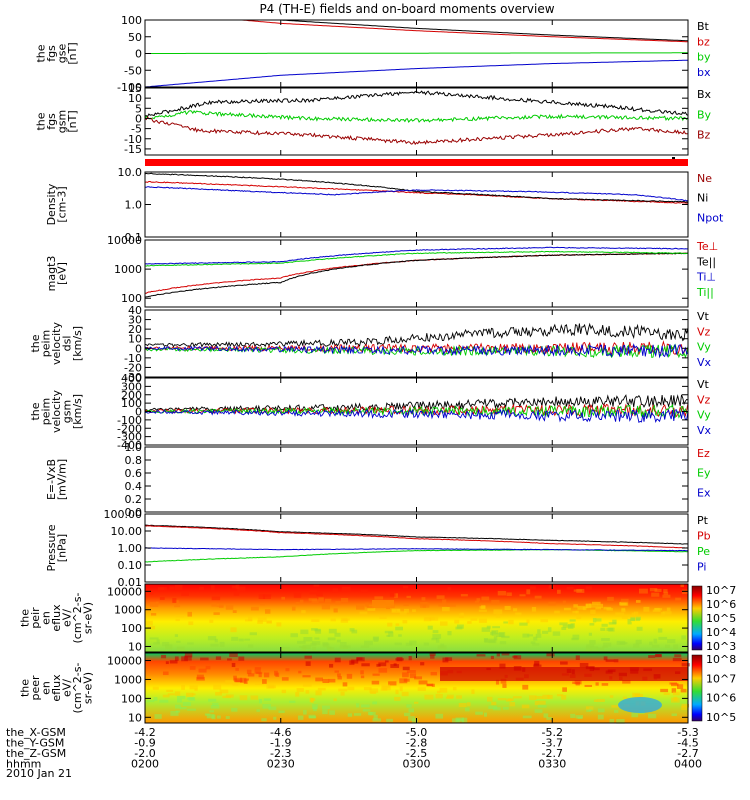  What do you see at coordinates (67, 618) in the screenshot?
I see `y-axis-label: eV/` at bounding box center [67, 618].